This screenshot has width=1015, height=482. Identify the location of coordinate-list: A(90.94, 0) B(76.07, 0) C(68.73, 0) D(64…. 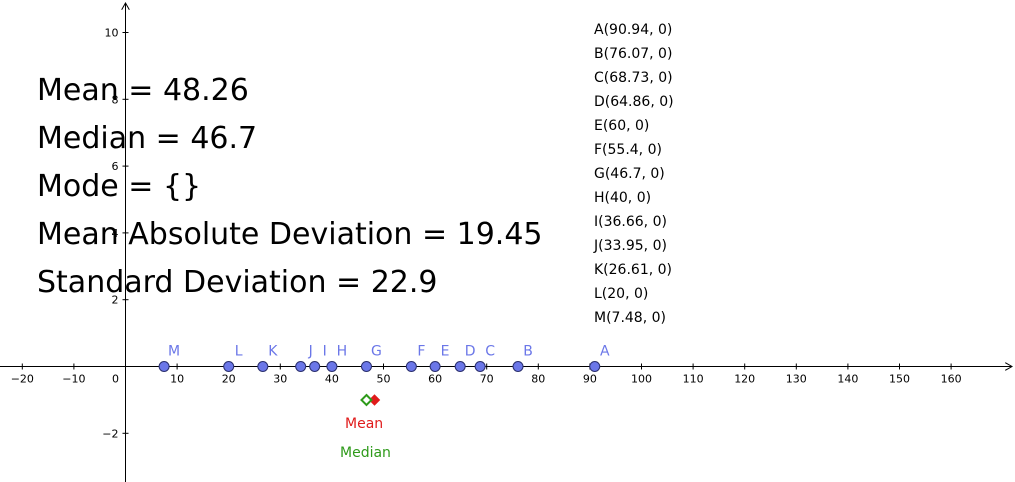
(634, 176).